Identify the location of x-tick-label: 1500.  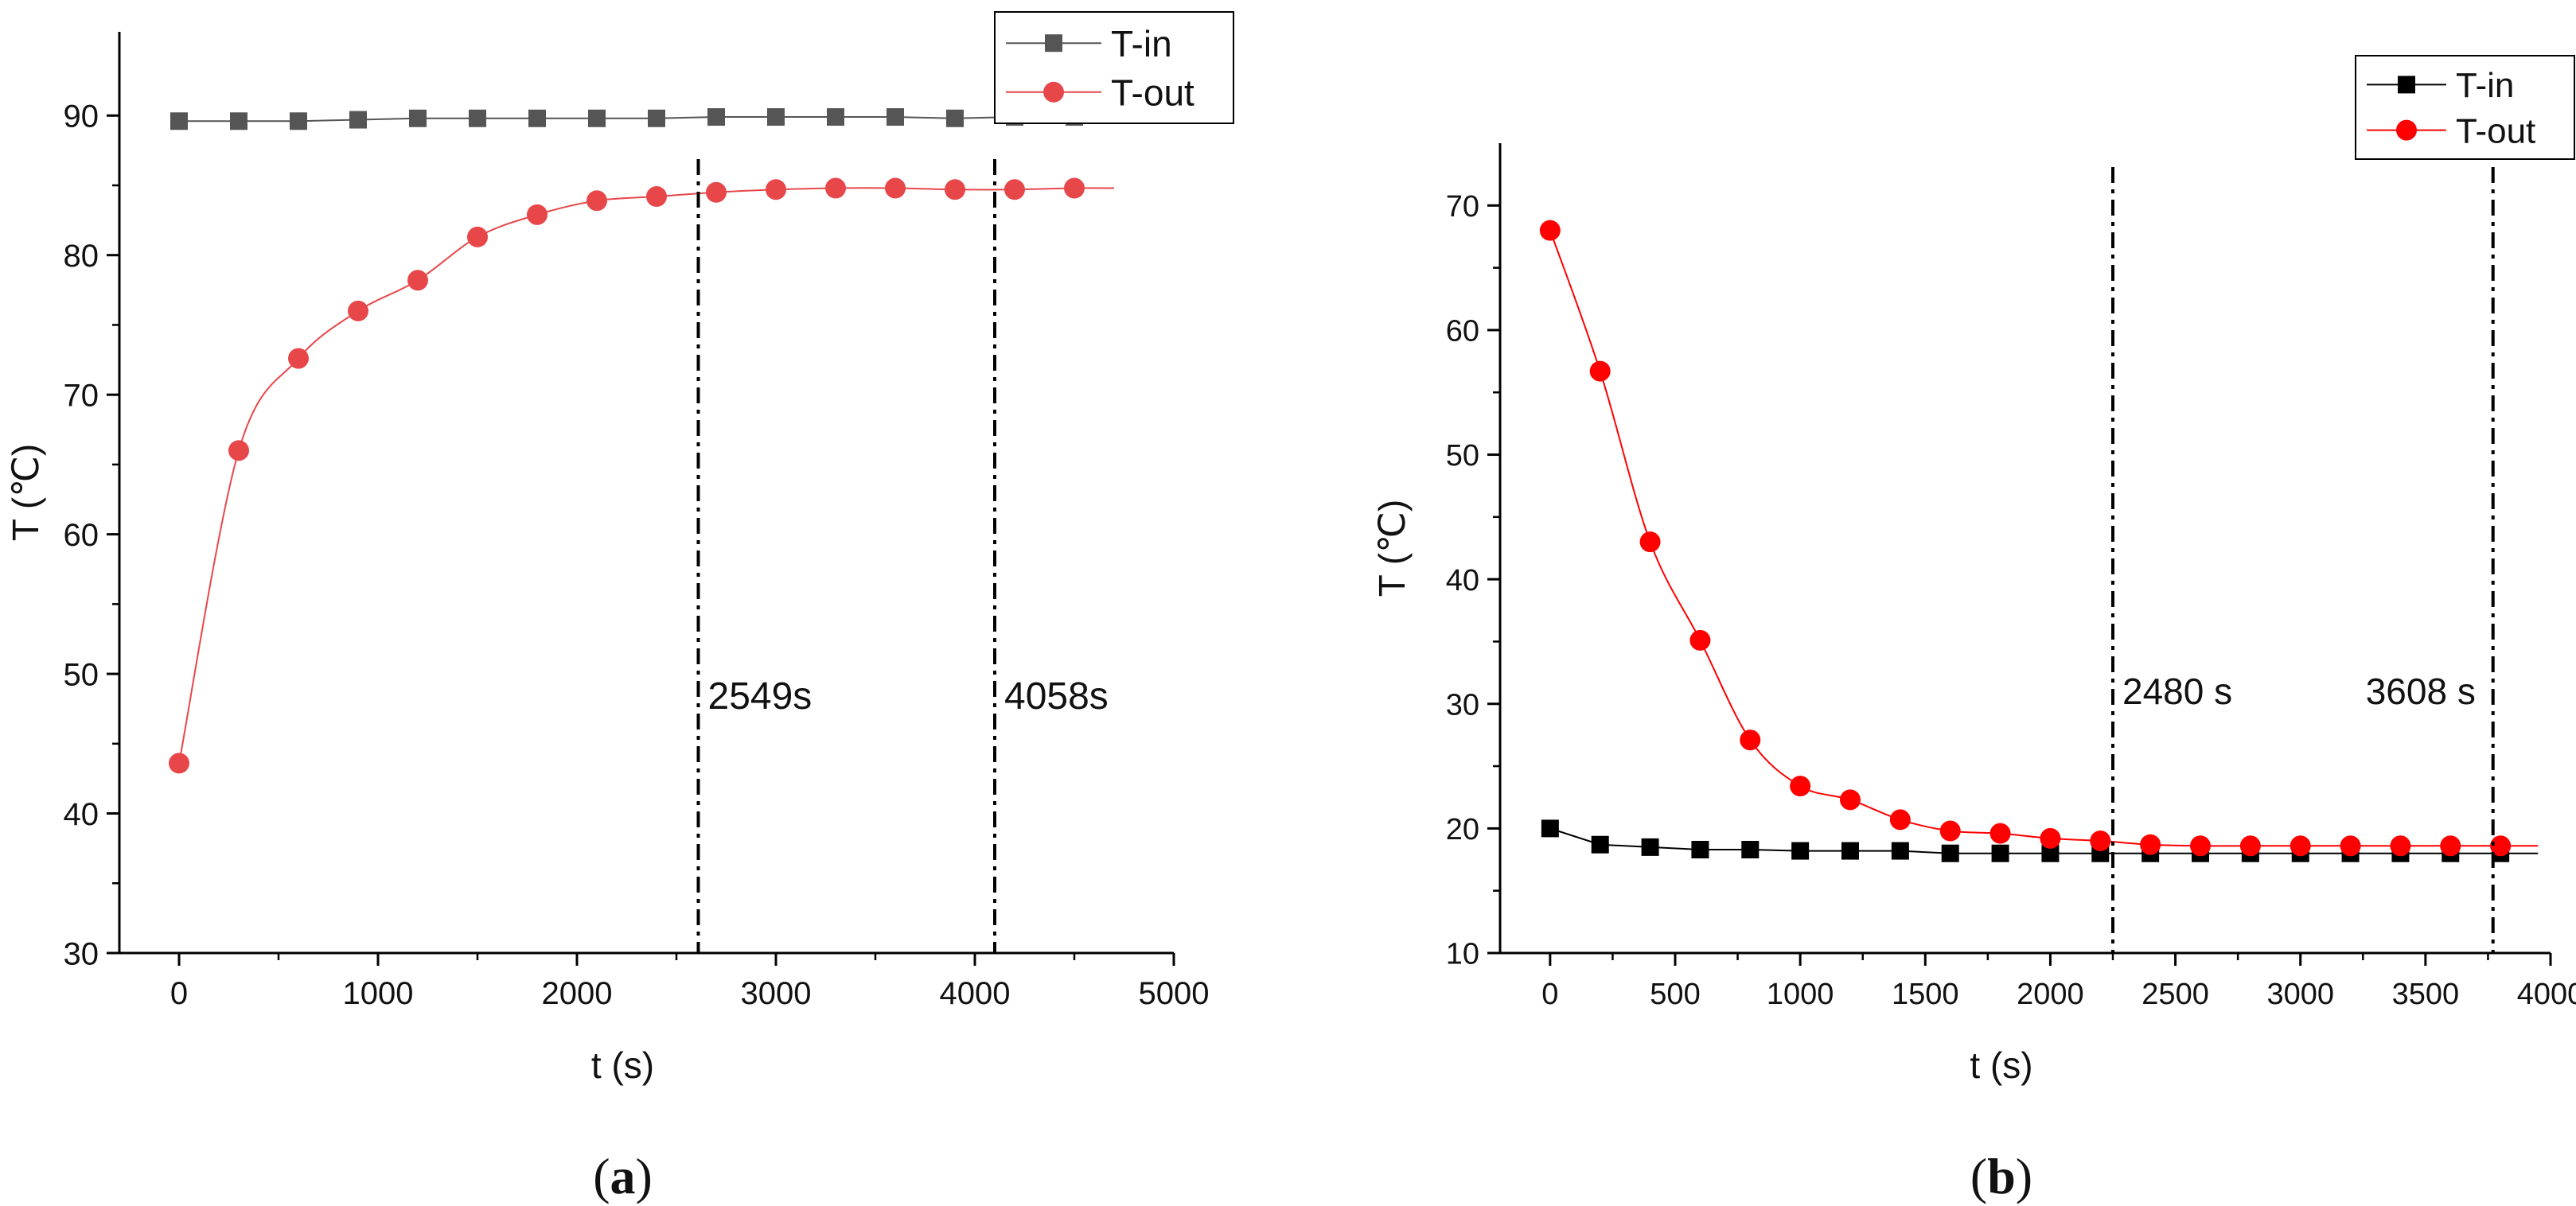
(1925, 994).